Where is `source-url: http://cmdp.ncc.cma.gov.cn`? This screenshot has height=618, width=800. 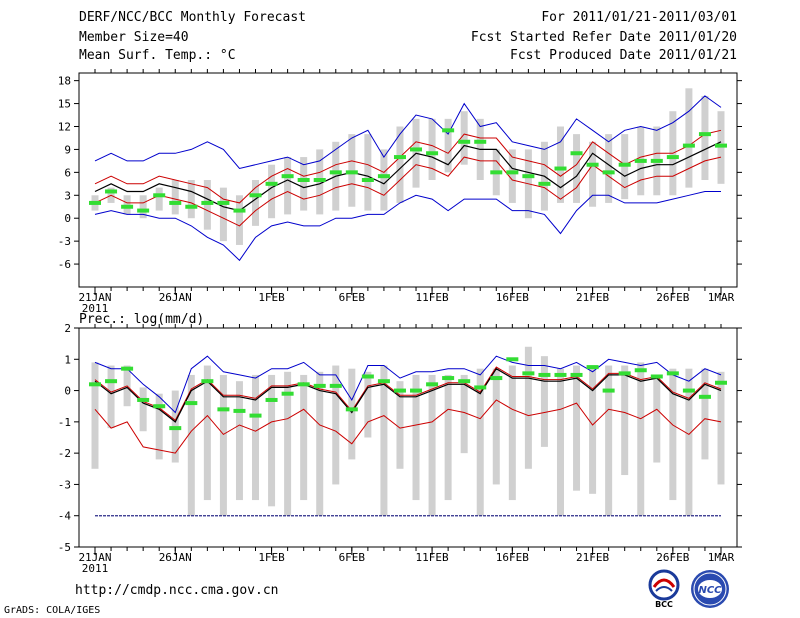
source-url: http://cmdp.ncc.cma.gov.cn is located at coordinates (177, 590).